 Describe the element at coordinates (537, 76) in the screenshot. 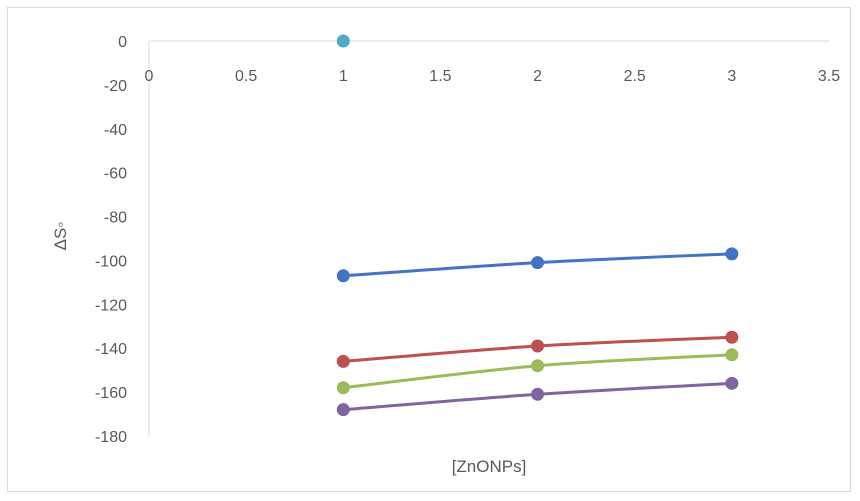

I see `x-tick-label: 2` at that location.